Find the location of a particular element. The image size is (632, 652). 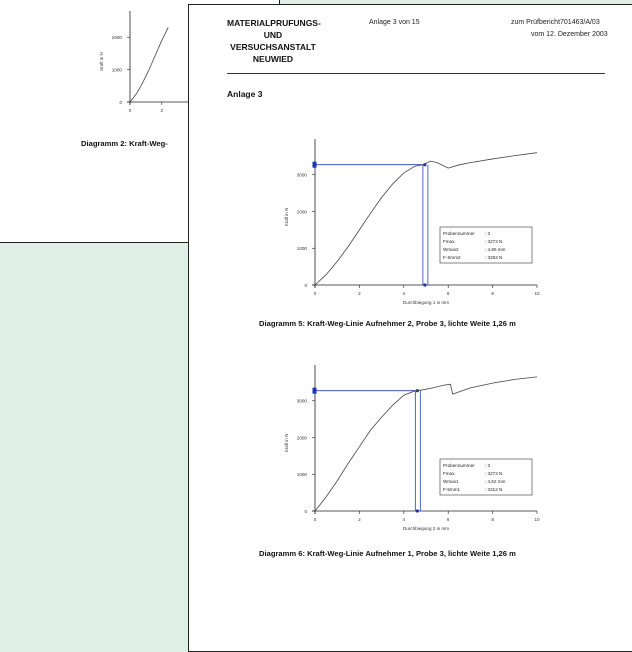

chart6-info-value-1: : 3273 N is located at coordinates (493, 473).